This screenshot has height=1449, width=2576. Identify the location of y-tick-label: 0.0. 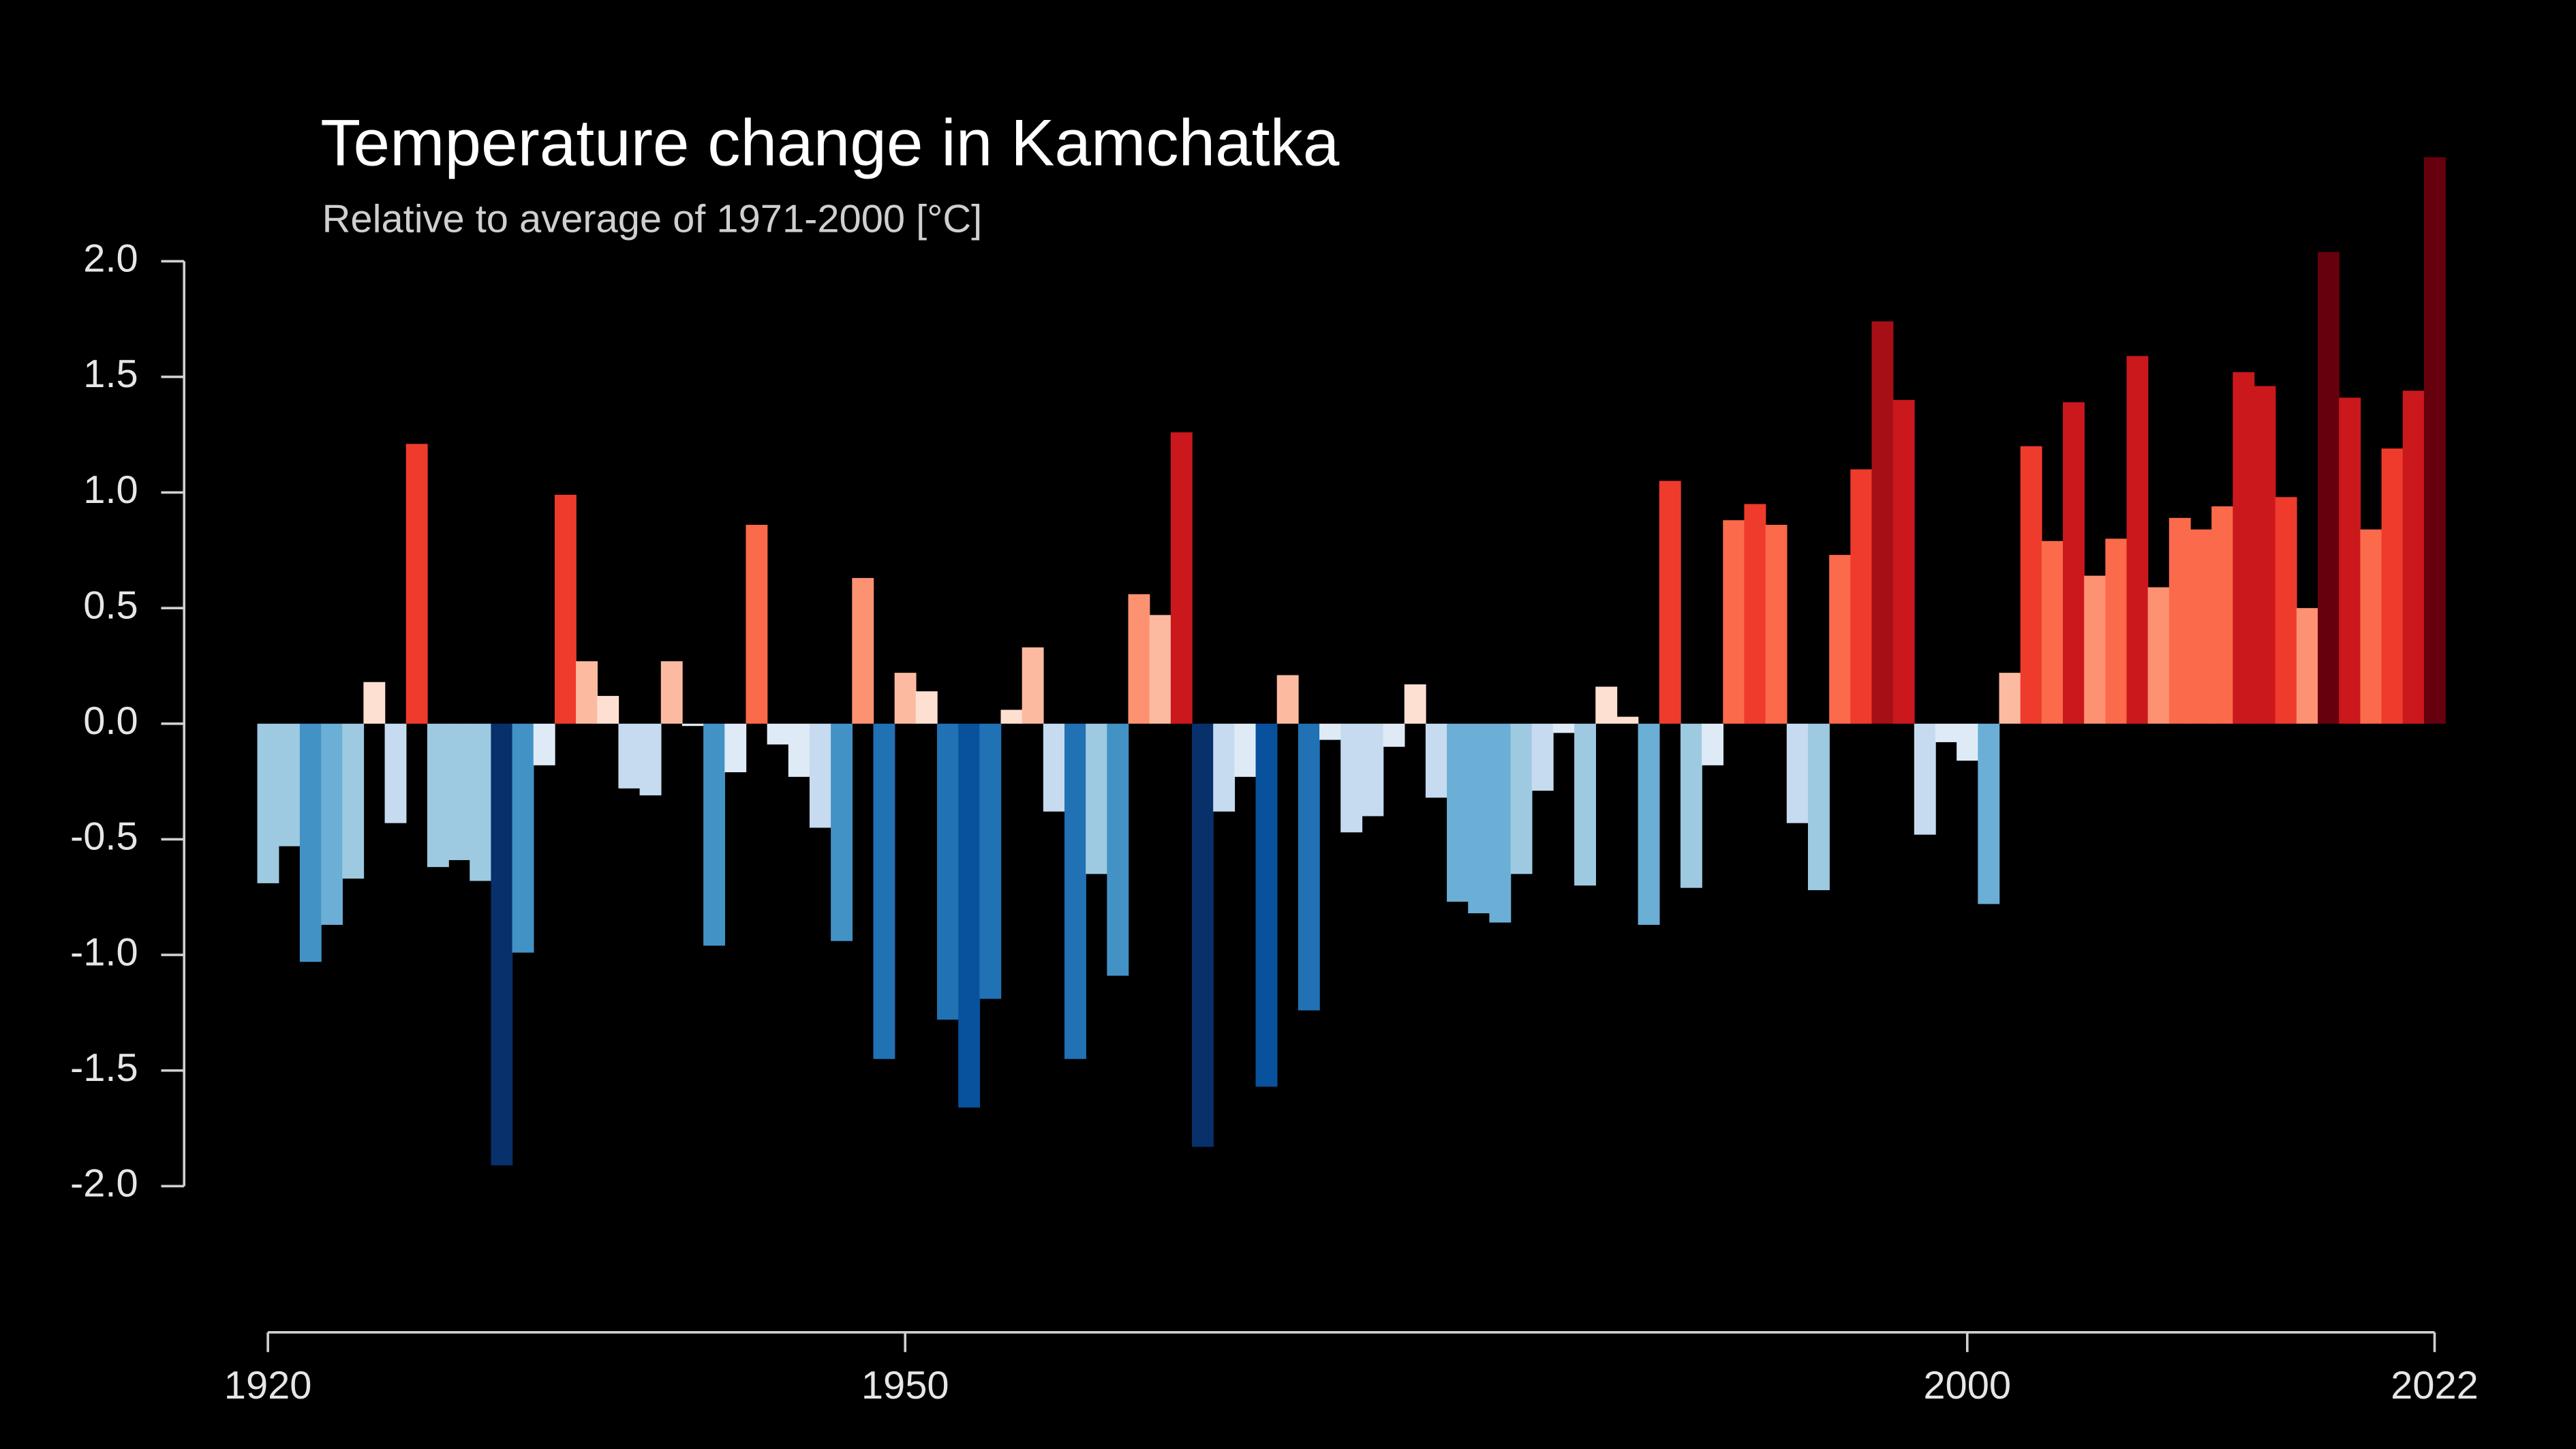
(110, 721).